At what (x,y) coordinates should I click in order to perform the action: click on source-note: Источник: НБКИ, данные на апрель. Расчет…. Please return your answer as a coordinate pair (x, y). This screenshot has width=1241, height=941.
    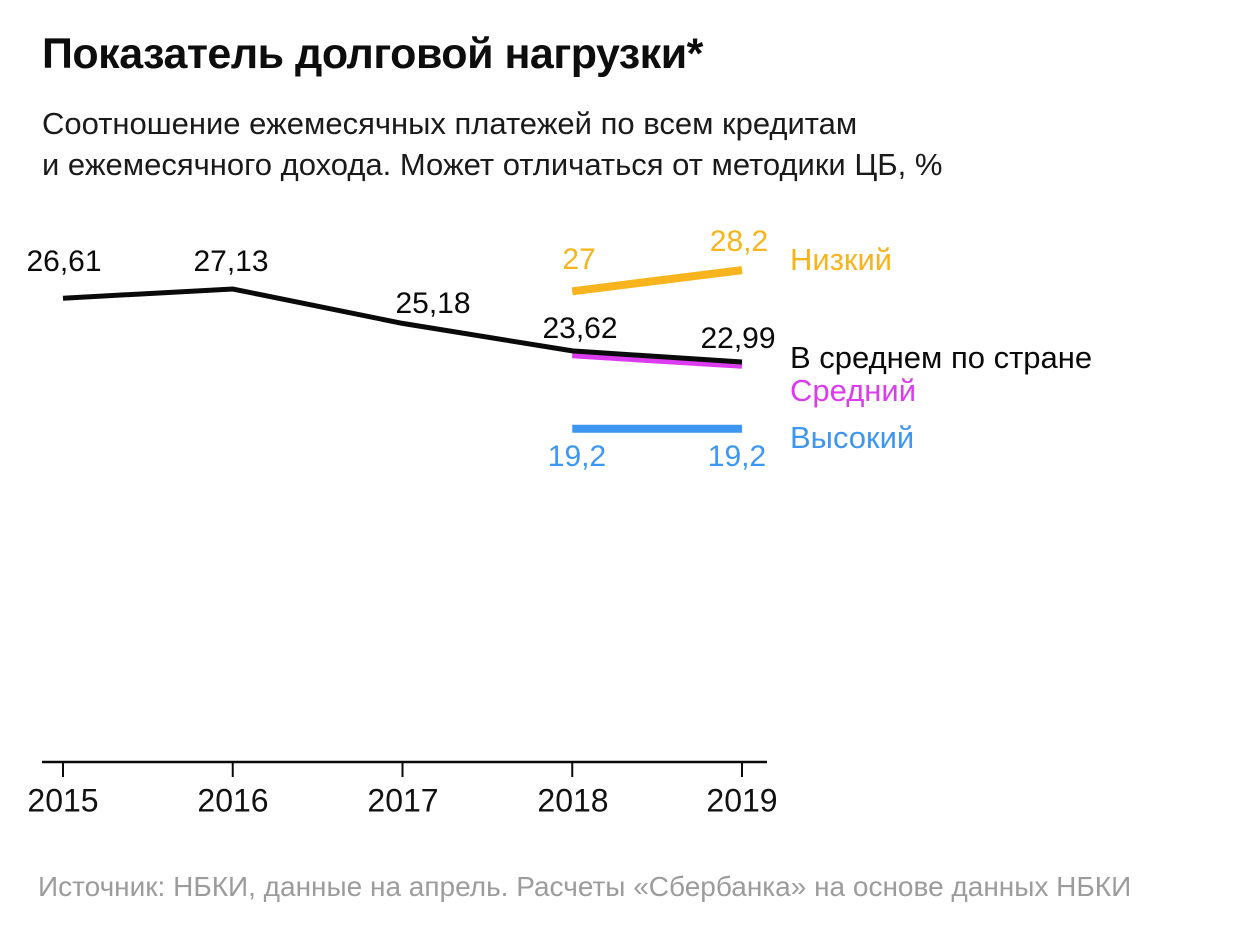
    Looking at the image, I should click on (585, 886).